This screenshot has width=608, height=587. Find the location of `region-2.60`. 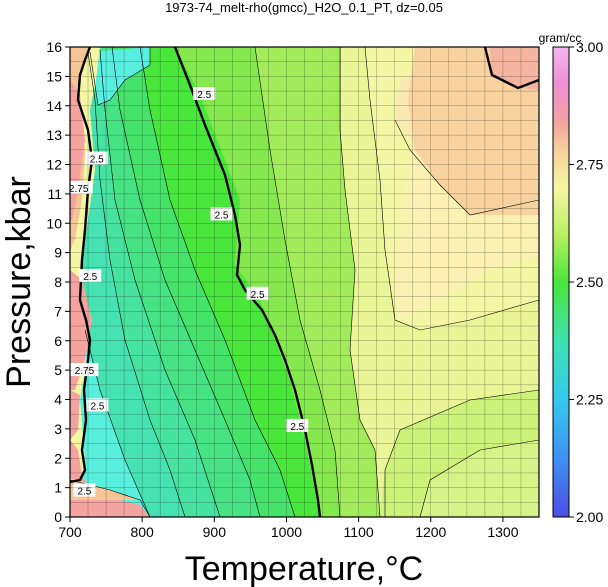

region-2.60 is located at coordinates (479, 478).